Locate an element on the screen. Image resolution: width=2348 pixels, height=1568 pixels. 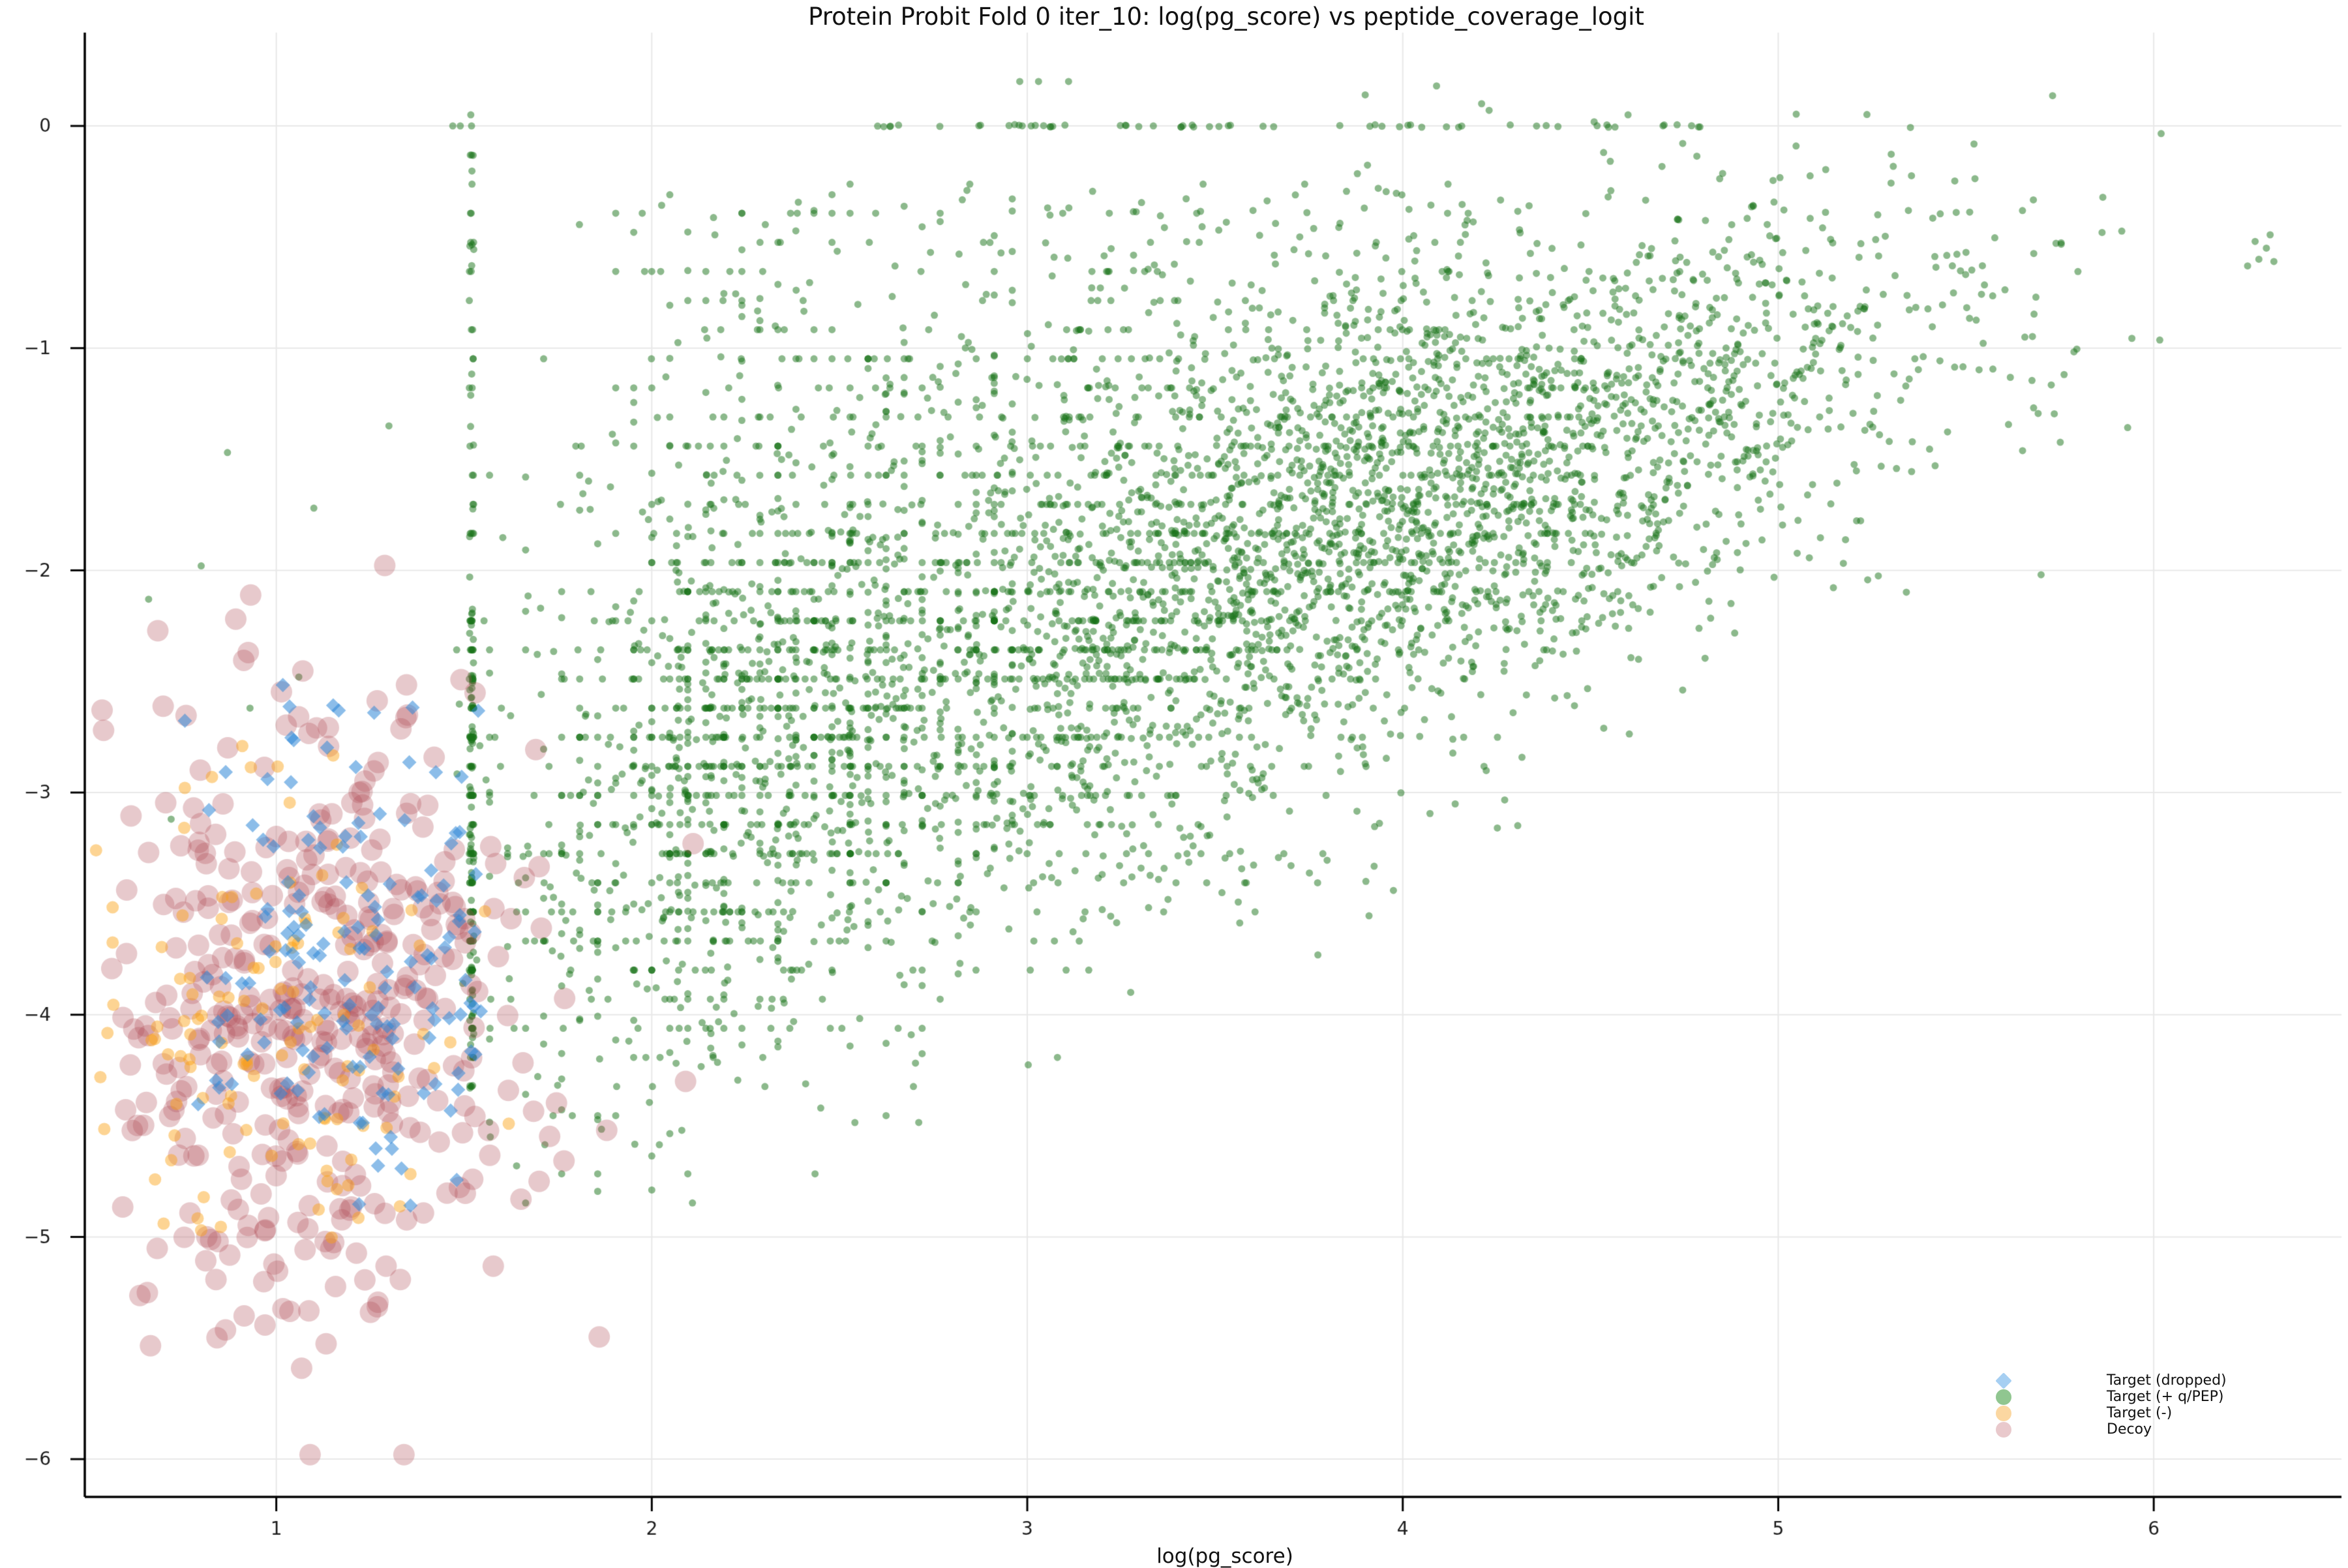
legend-item-target-dropped: Target (dropped) is located at coordinates (2110, 1380).